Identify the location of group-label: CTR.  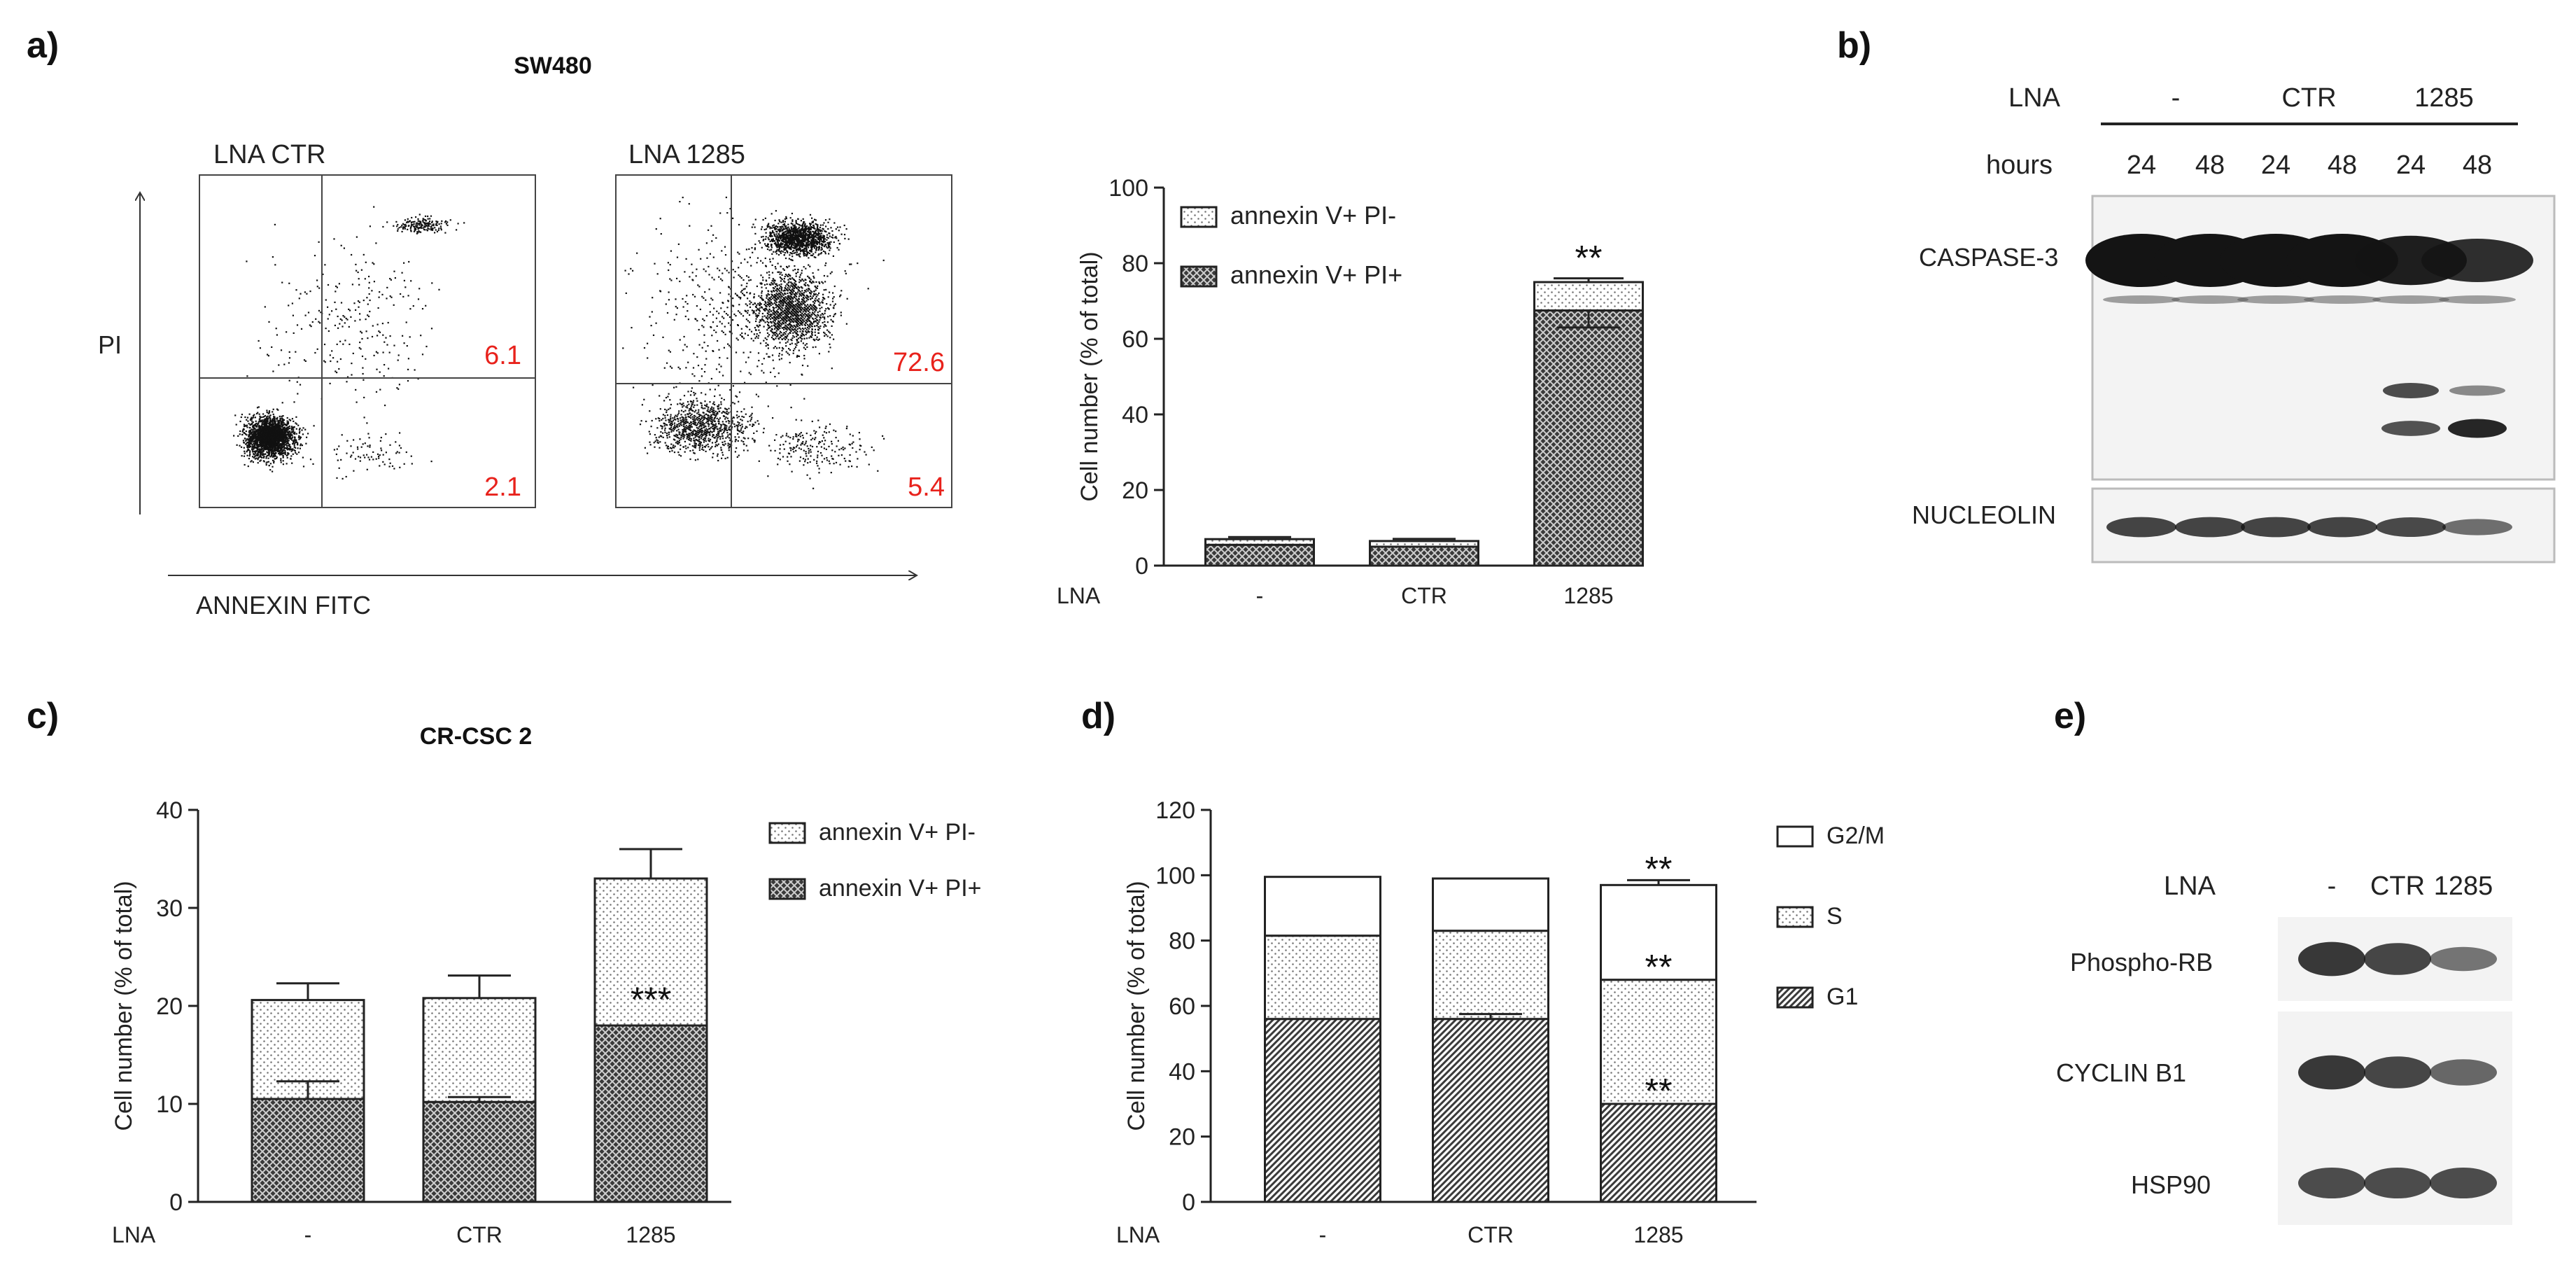
(2308, 98).